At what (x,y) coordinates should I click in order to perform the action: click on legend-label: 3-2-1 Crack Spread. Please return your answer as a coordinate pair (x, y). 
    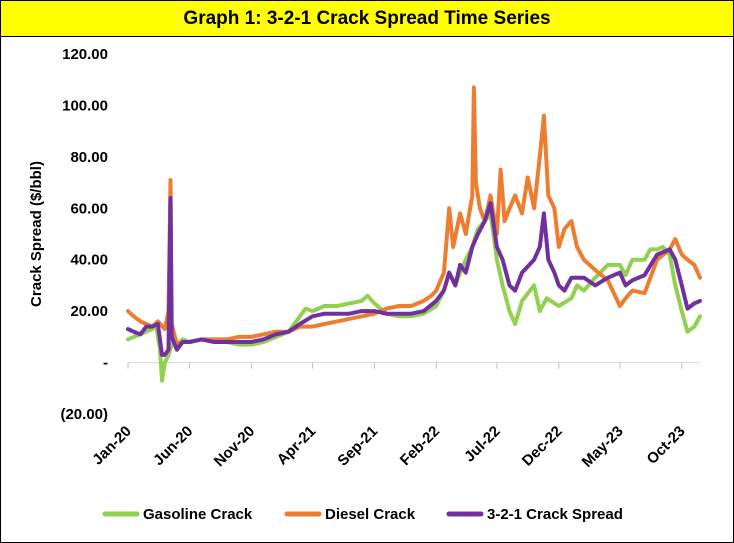
    Looking at the image, I should click on (555, 514).